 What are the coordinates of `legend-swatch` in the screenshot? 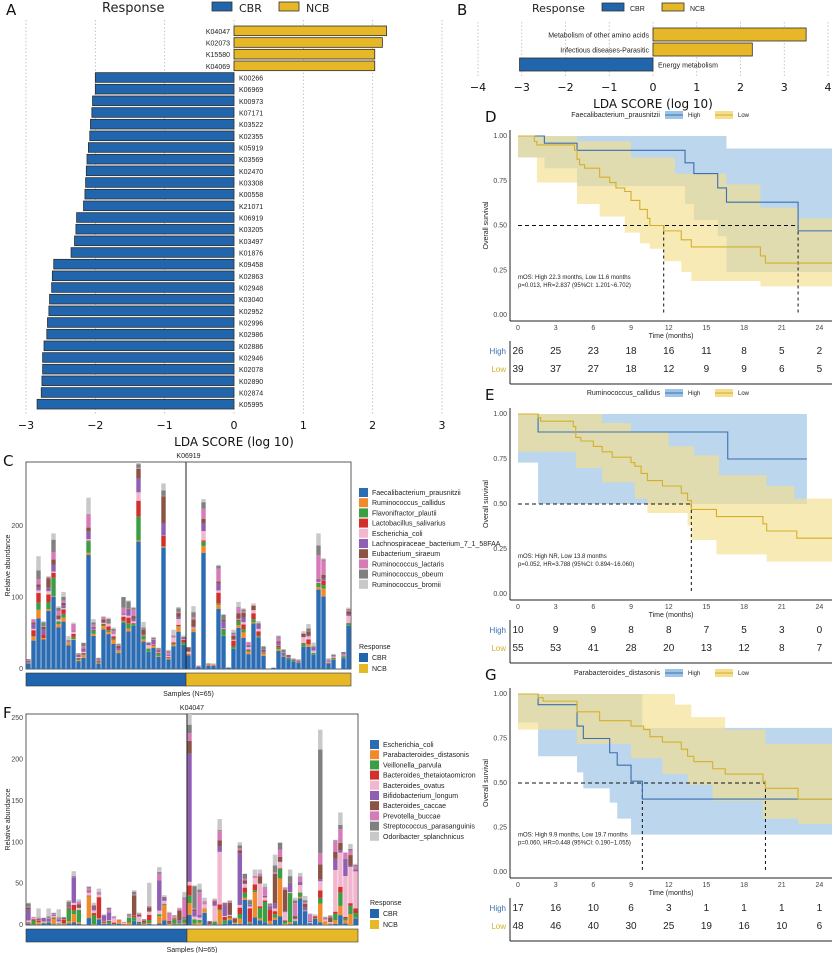 It's located at (374, 744).